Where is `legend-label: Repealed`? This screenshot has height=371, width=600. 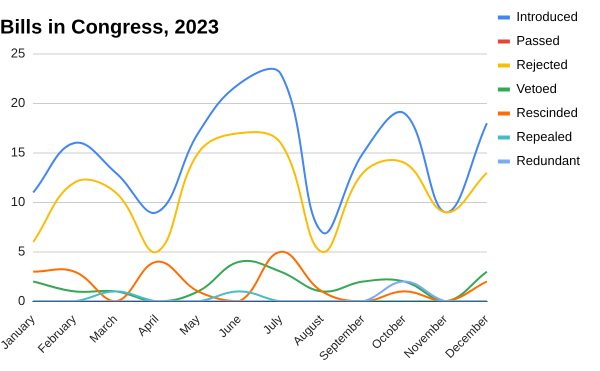
legend-label: Repealed is located at coordinates (544, 136).